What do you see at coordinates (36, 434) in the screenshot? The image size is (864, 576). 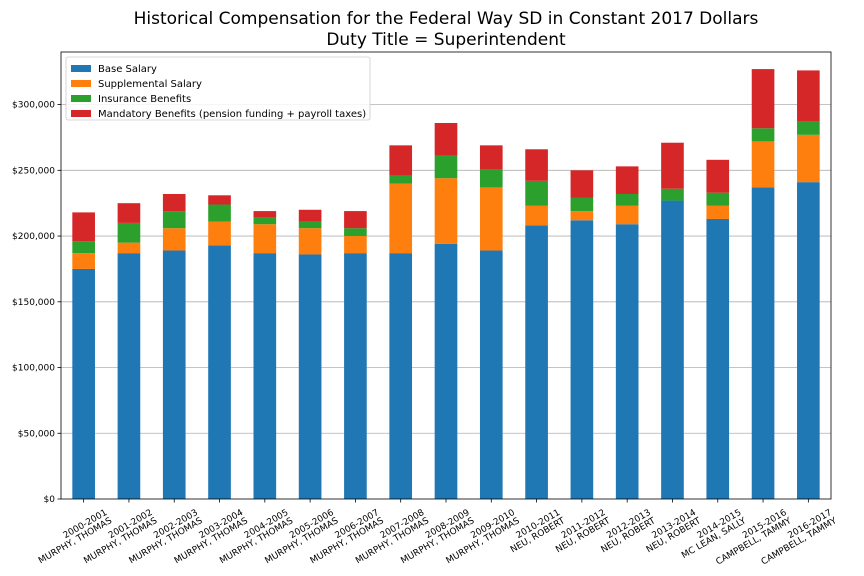 I see `y-tick-label: $50,000` at bounding box center [36, 434].